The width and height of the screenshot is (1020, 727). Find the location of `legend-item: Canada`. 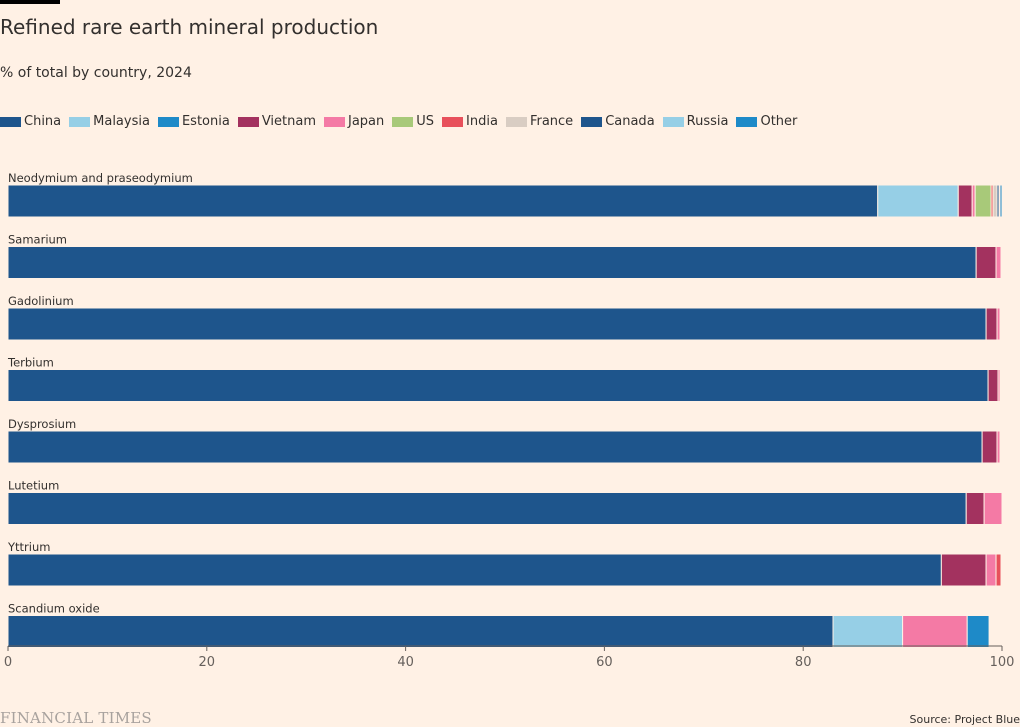

legend-item: Canada is located at coordinates (618, 121).